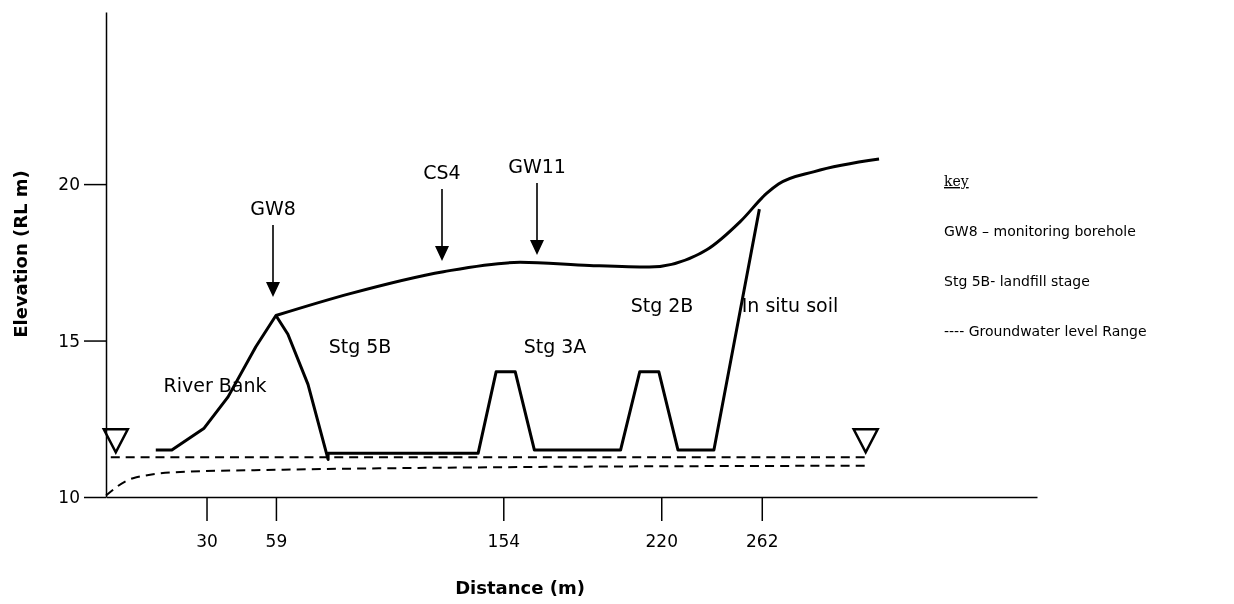 This screenshot has height=604, width=1234. I want to click on x-tick-label: 220, so click(661, 541).